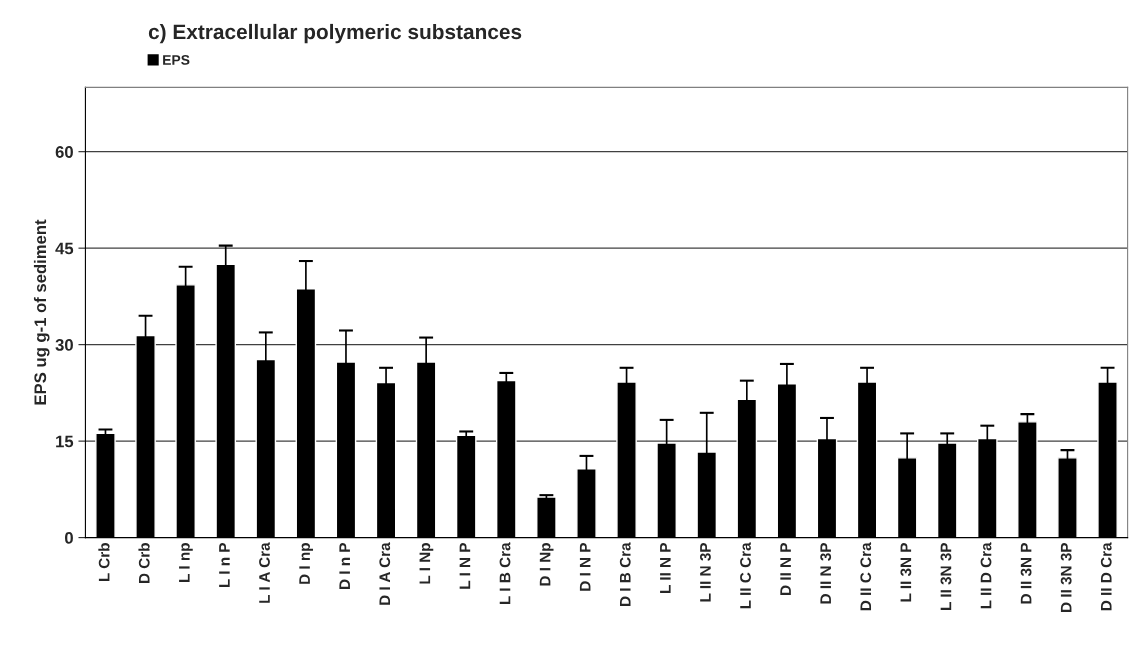  I want to click on x-tick-label: D II C Cra, so click(866, 576).